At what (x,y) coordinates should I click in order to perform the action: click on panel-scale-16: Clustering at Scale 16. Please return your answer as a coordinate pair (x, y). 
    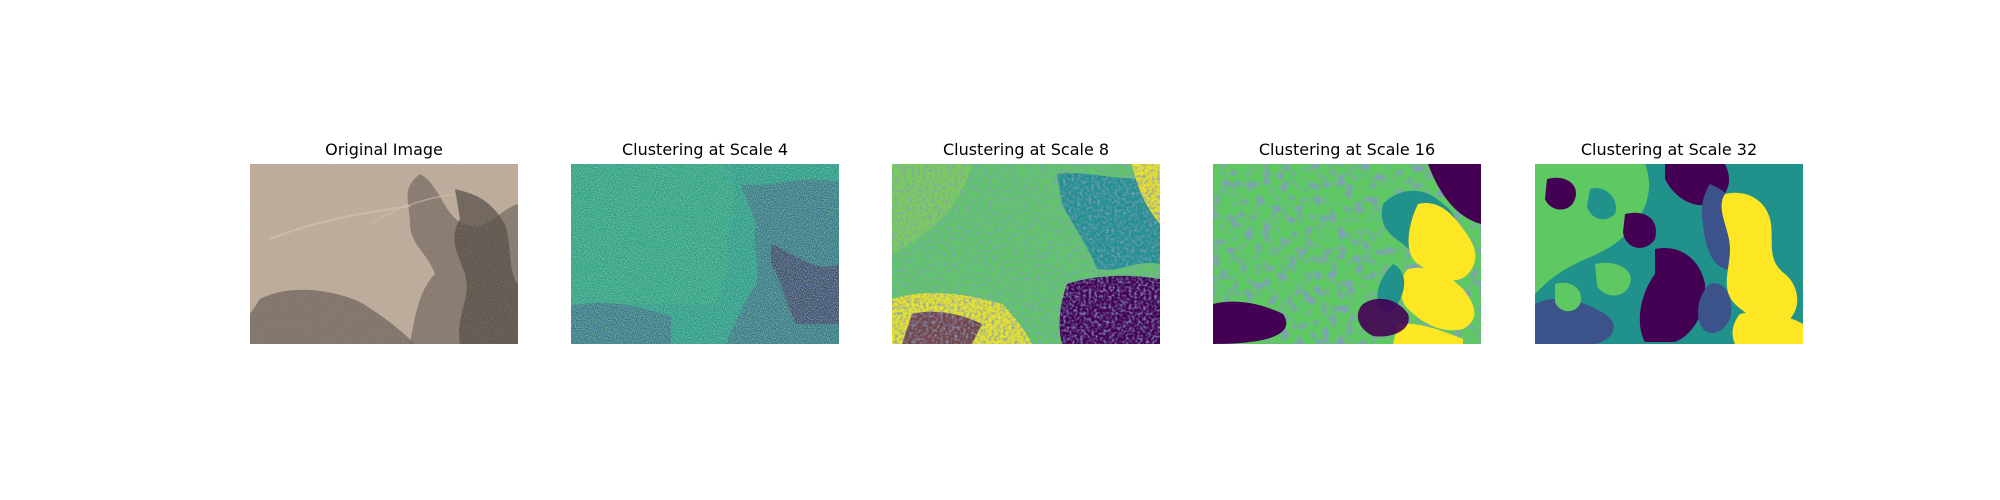
    Looking at the image, I should click on (1347, 241).